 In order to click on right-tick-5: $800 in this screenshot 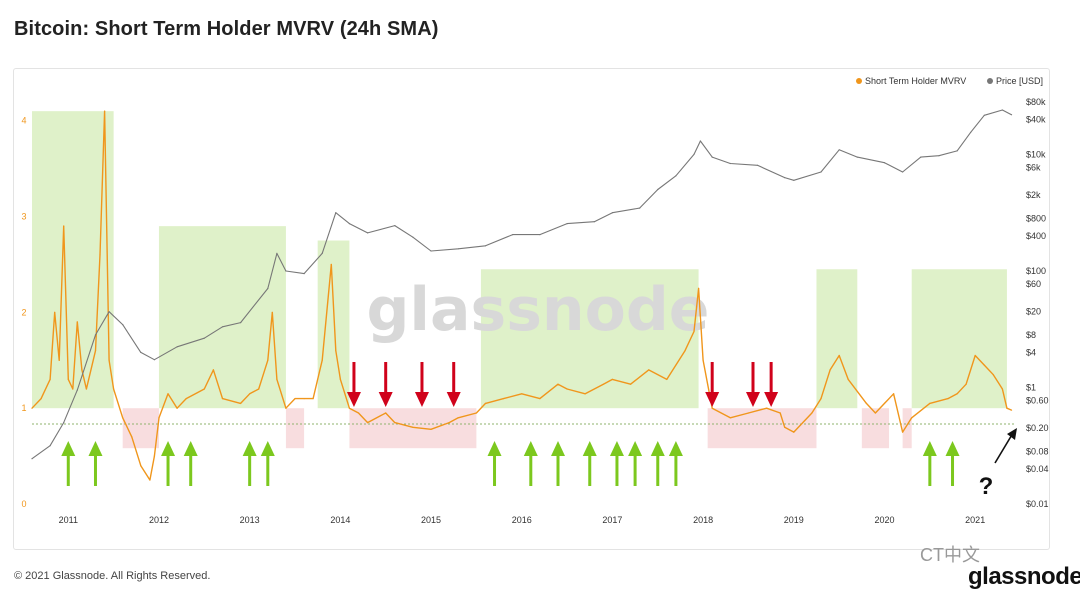, I will do `click(1036, 218)`.